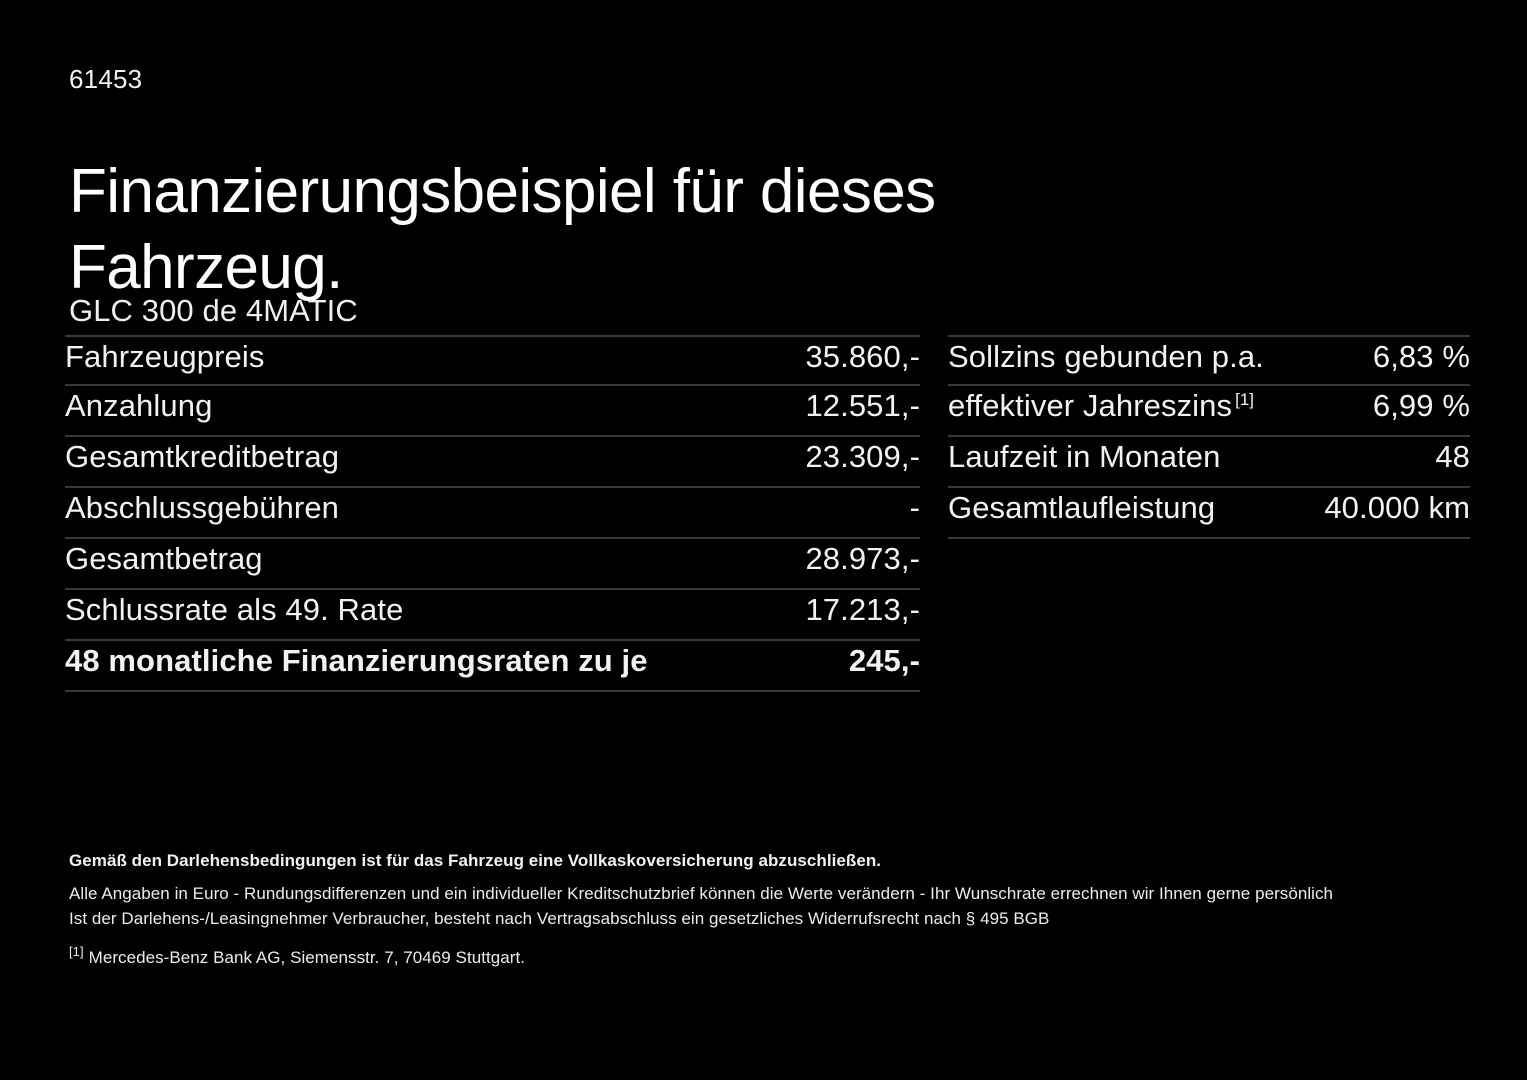  I want to click on table-row: Laufzeit in Monaten 48, so click(1209, 462).